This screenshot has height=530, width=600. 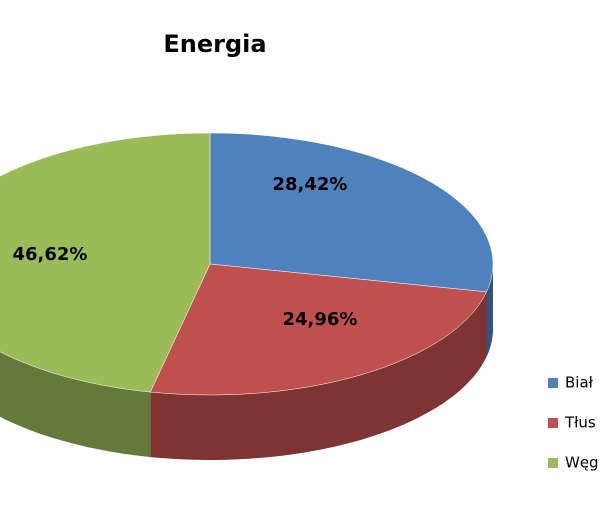 I want to click on data-label: 28,42%, so click(x=310, y=184).